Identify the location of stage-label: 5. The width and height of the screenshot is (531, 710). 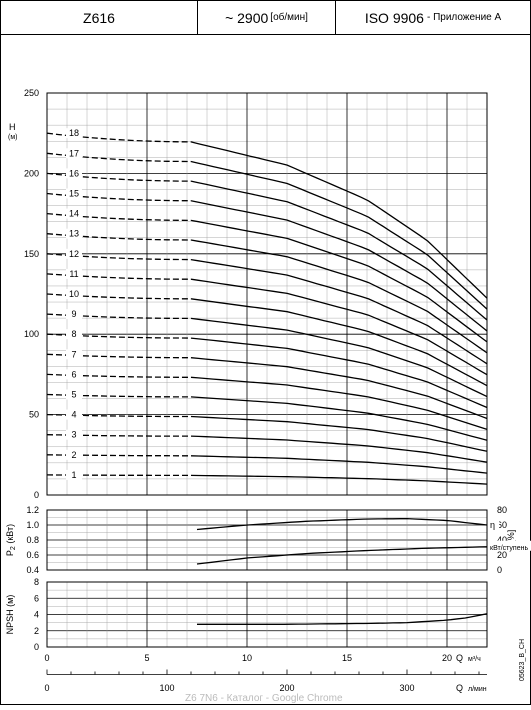
(73, 395).